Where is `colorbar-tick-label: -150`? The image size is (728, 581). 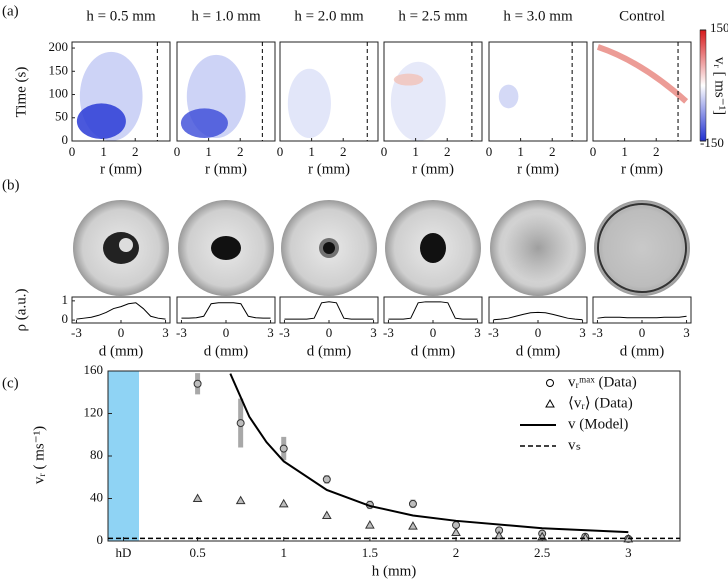 colorbar-tick-label: -150 is located at coordinates (712, 142).